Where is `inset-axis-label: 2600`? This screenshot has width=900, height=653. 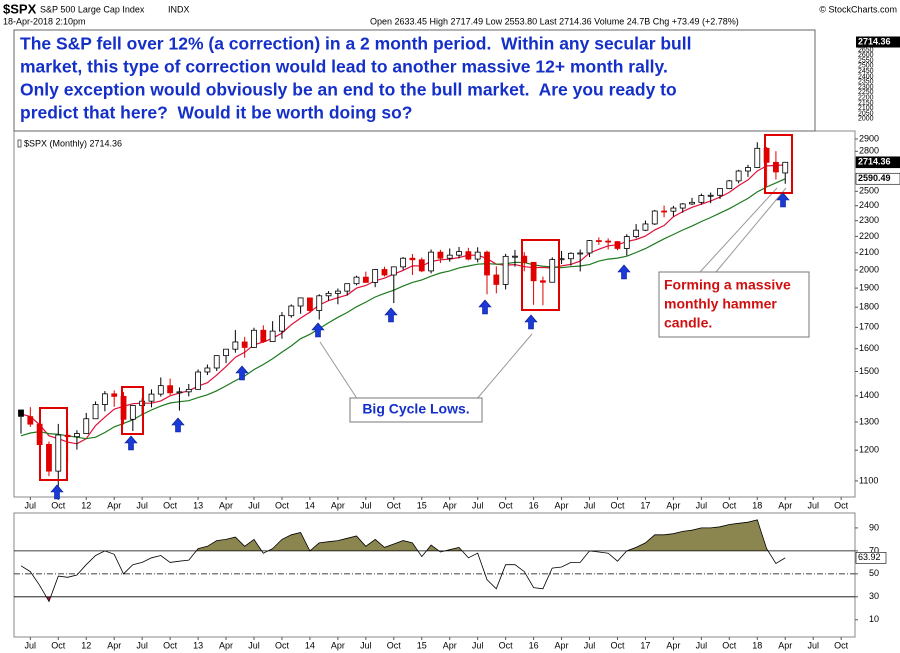 inset-axis-label: 2600 is located at coordinates (866, 55).